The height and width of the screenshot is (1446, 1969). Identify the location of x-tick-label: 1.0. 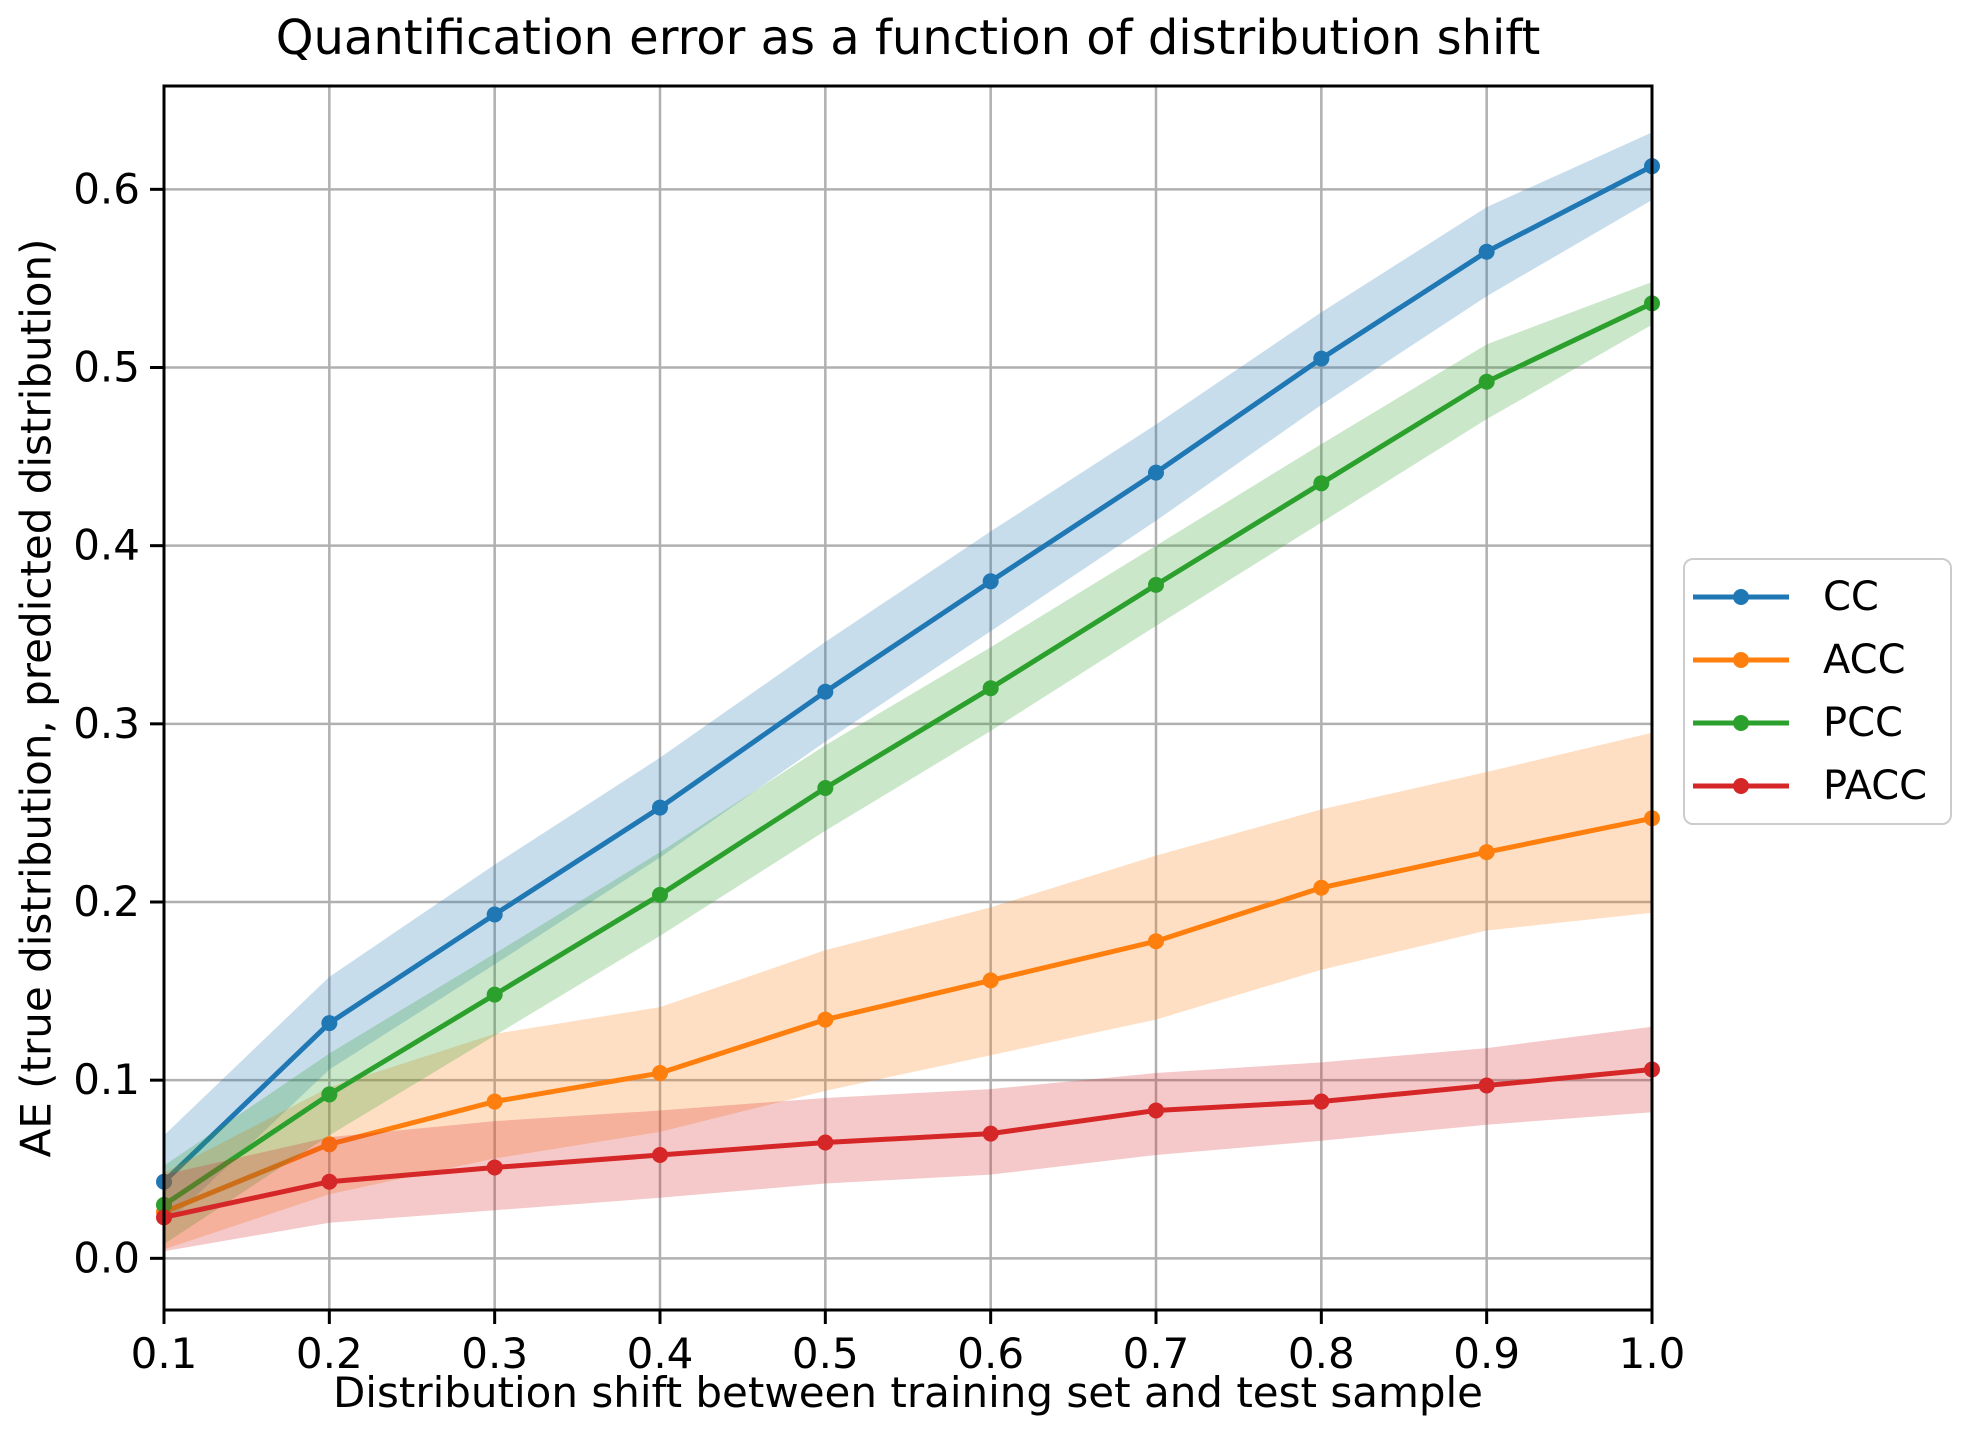
(1652, 1353).